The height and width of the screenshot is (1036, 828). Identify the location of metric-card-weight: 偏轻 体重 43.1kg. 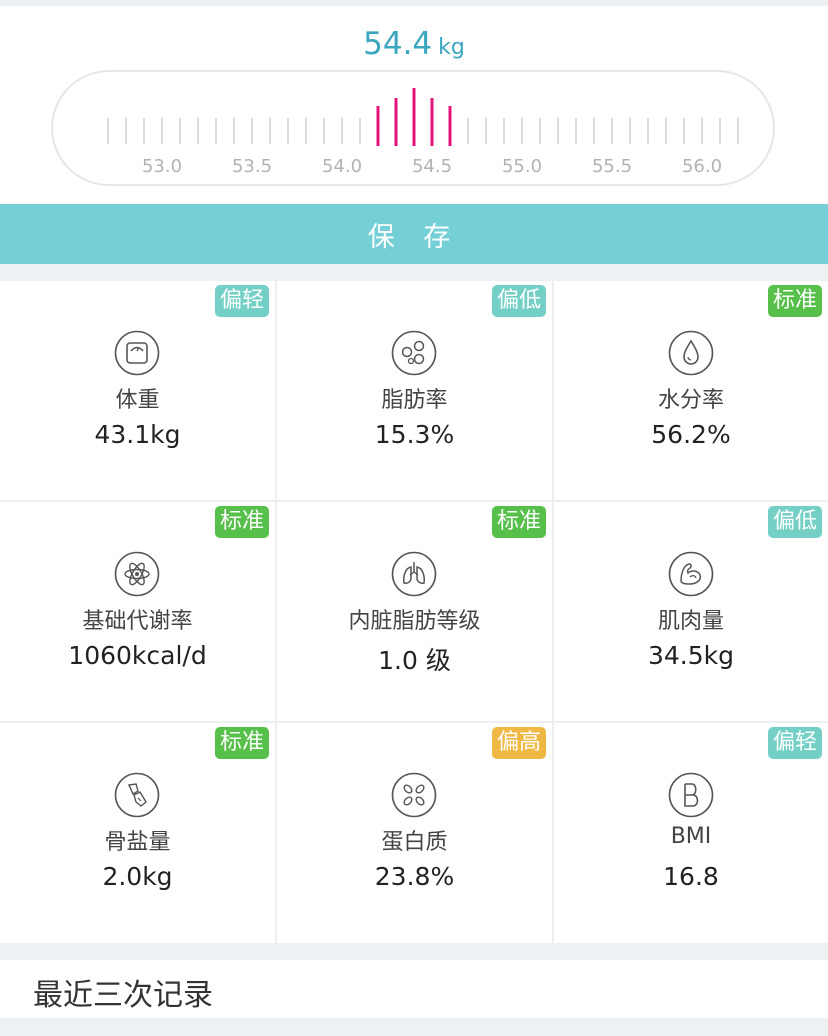
(137, 390).